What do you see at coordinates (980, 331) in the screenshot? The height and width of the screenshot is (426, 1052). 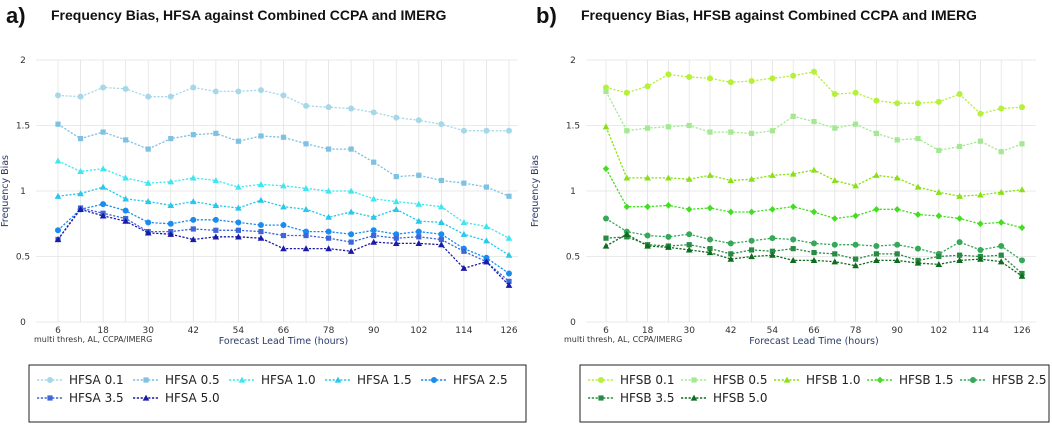 I see `x-tick-label: 114` at bounding box center [980, 331].